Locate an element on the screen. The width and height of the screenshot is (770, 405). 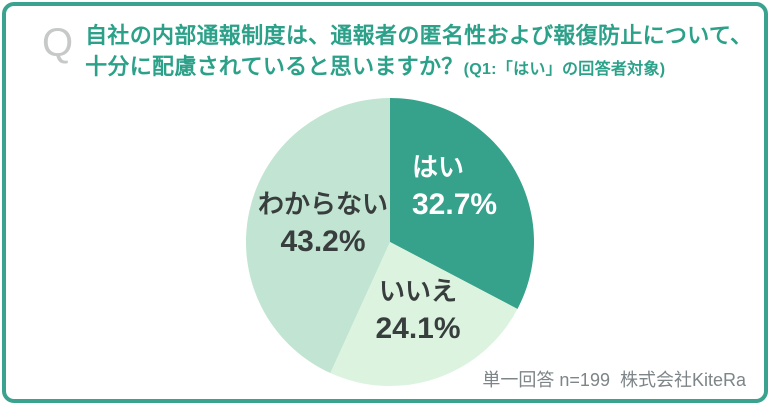
pie-label-yes-value: 32.7% is located at coordinates (455, 204).